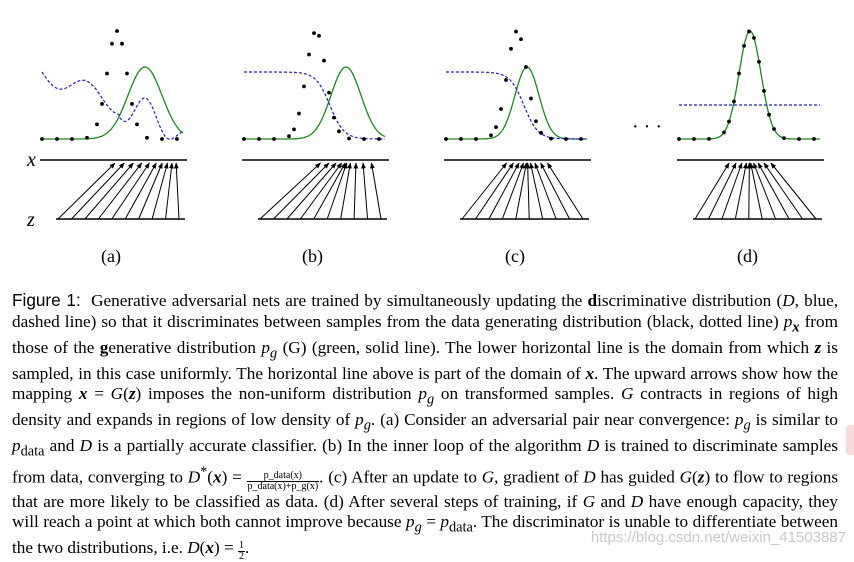  I want to click on caption-math: *, so click(204, 472).